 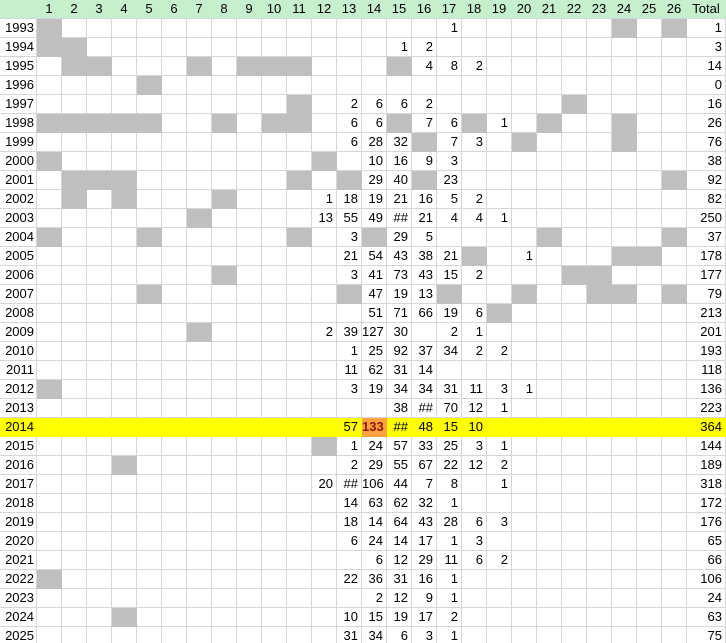 I want to click on cell-1995-18: 2, so click(x=474, y=66).